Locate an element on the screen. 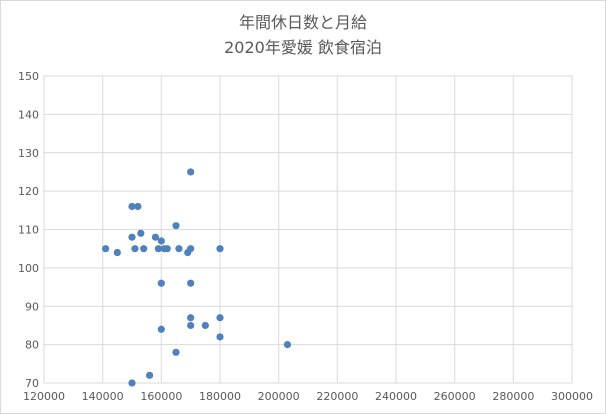 Image resolution: width=606 pixels, height=414 pixels. x-tick-label: 220000 is located at coordinates (337, 396).